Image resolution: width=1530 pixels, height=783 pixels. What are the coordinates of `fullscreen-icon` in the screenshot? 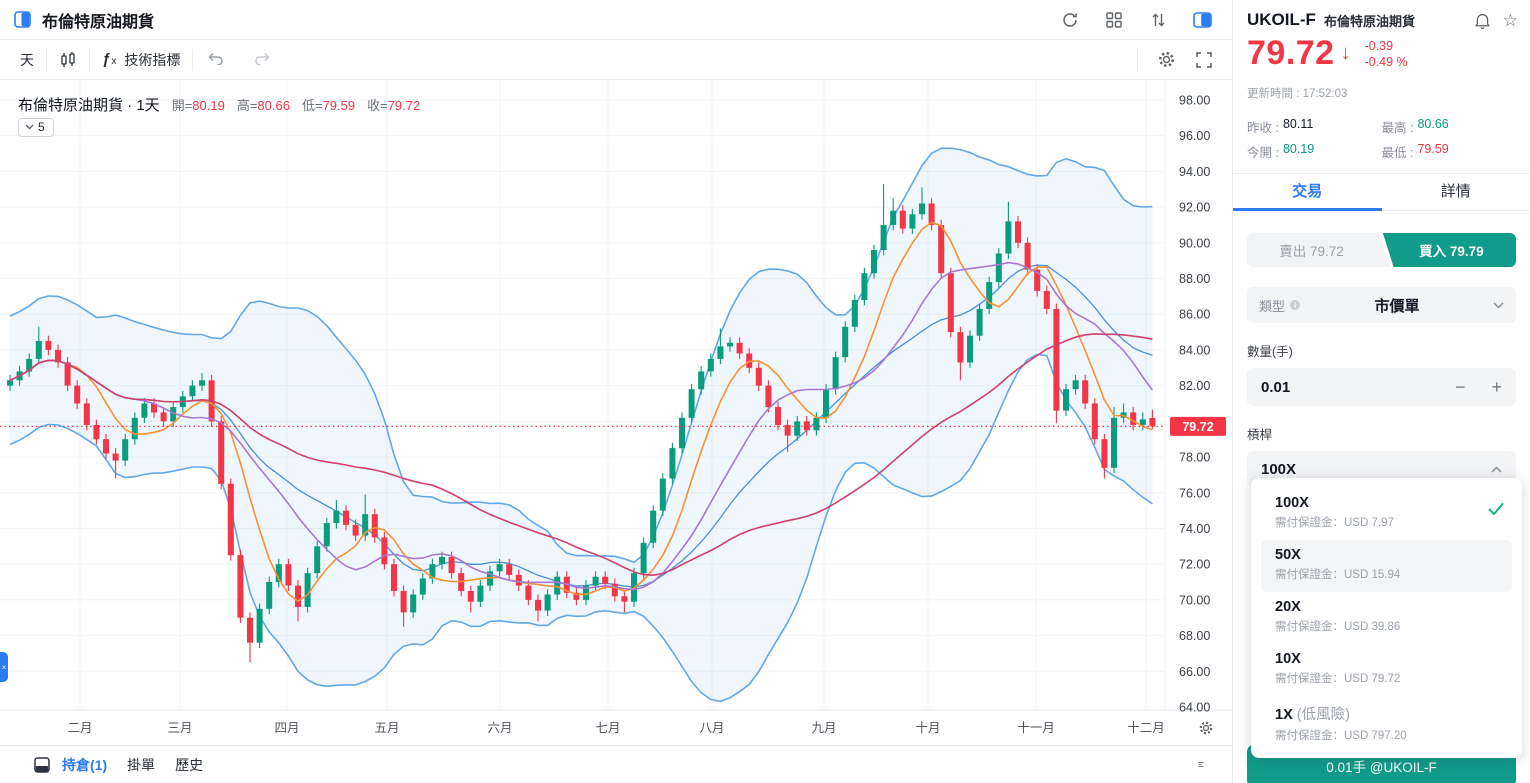 It's located at (1204, 60).